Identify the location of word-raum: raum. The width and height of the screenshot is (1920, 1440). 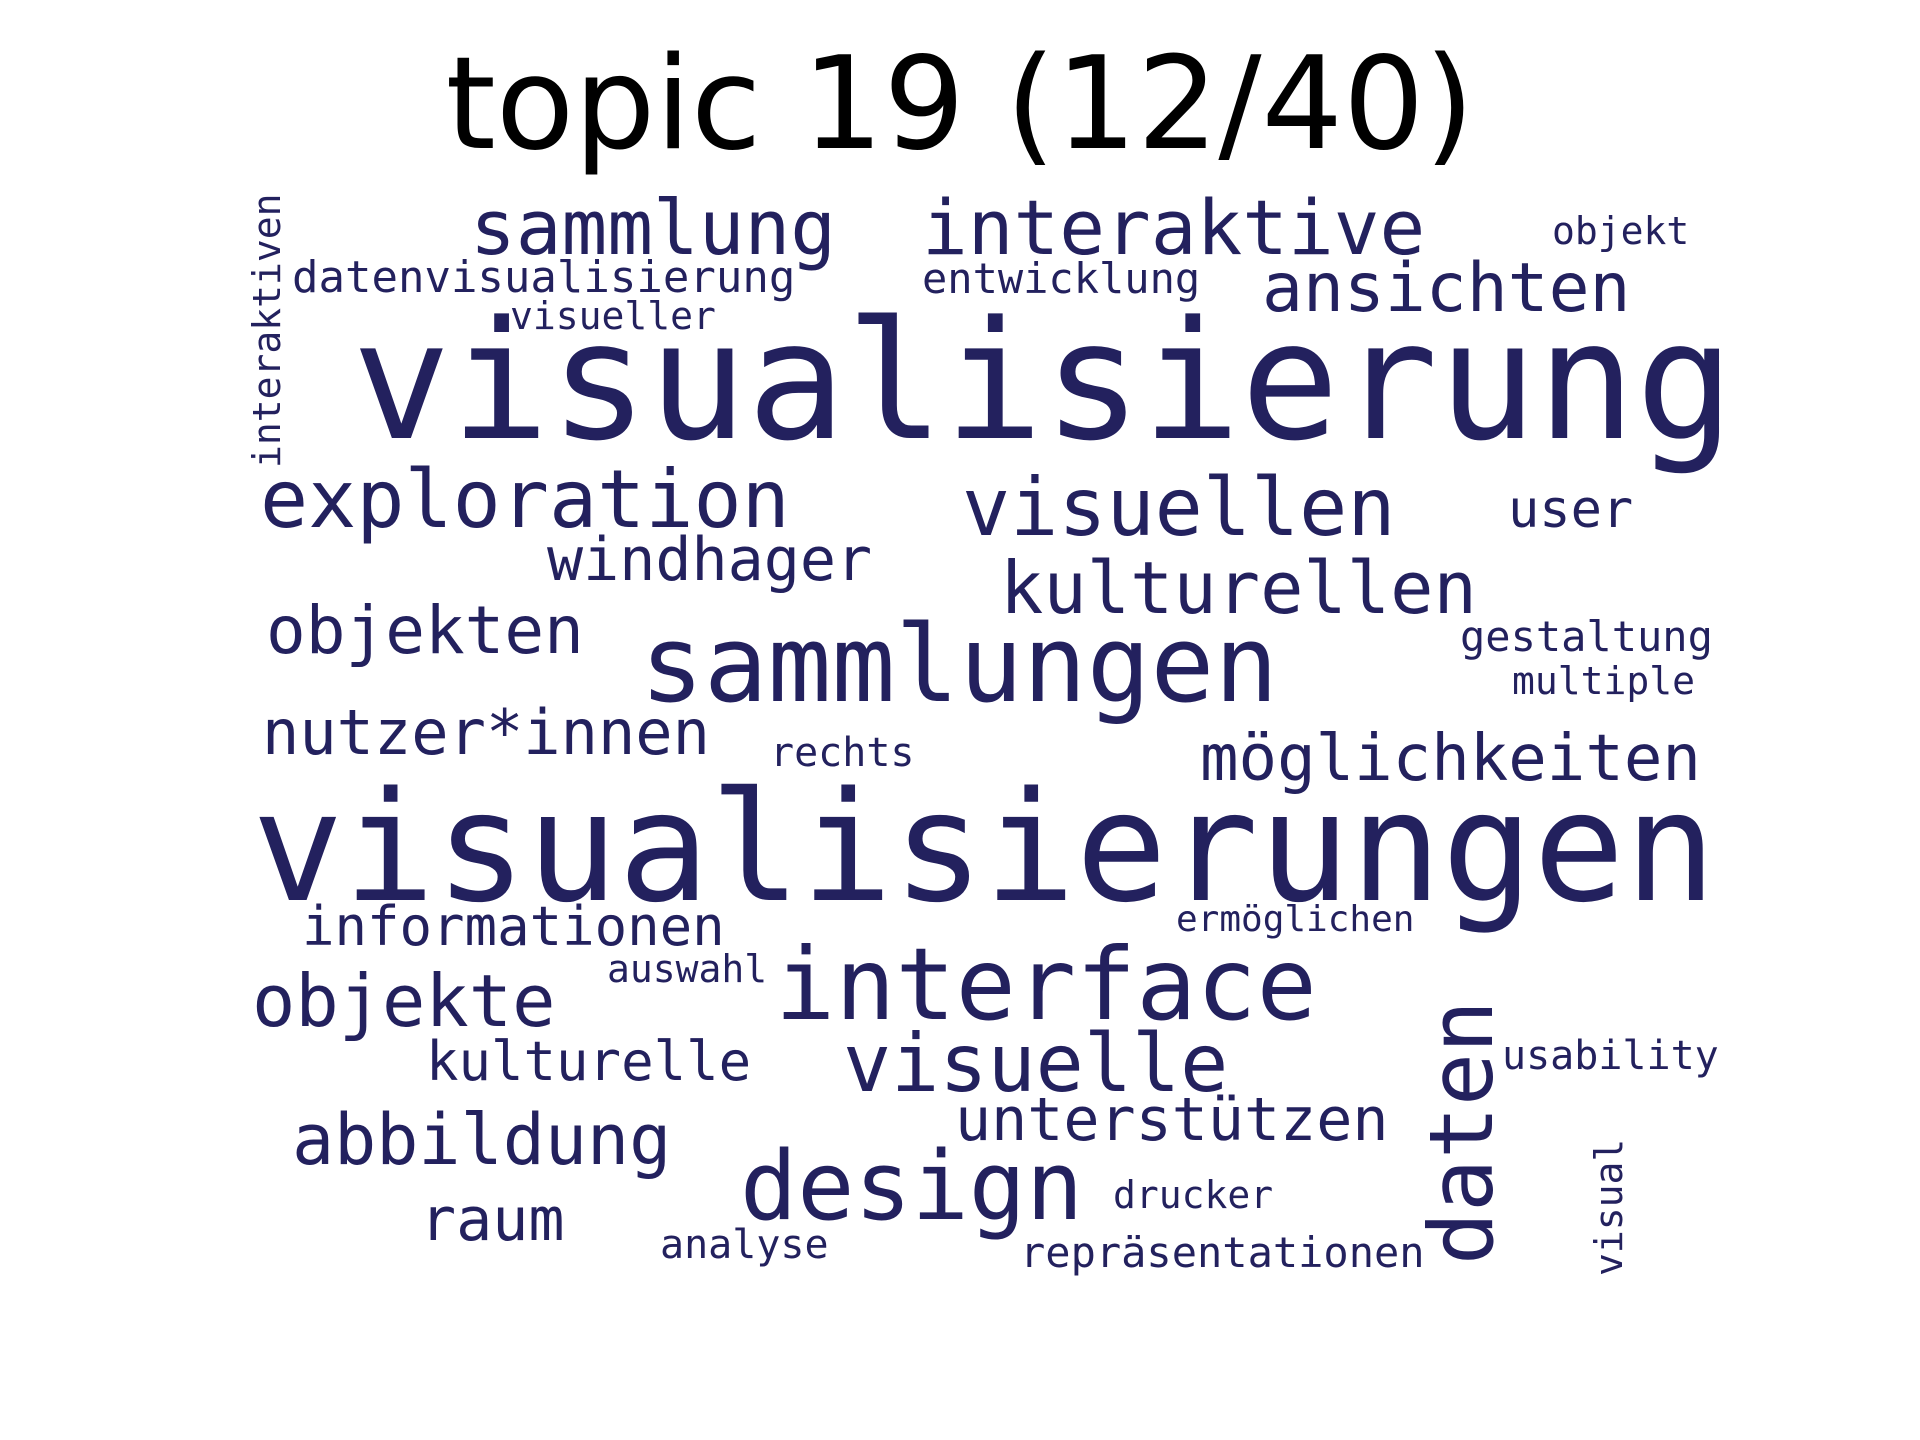
(492, 1220).